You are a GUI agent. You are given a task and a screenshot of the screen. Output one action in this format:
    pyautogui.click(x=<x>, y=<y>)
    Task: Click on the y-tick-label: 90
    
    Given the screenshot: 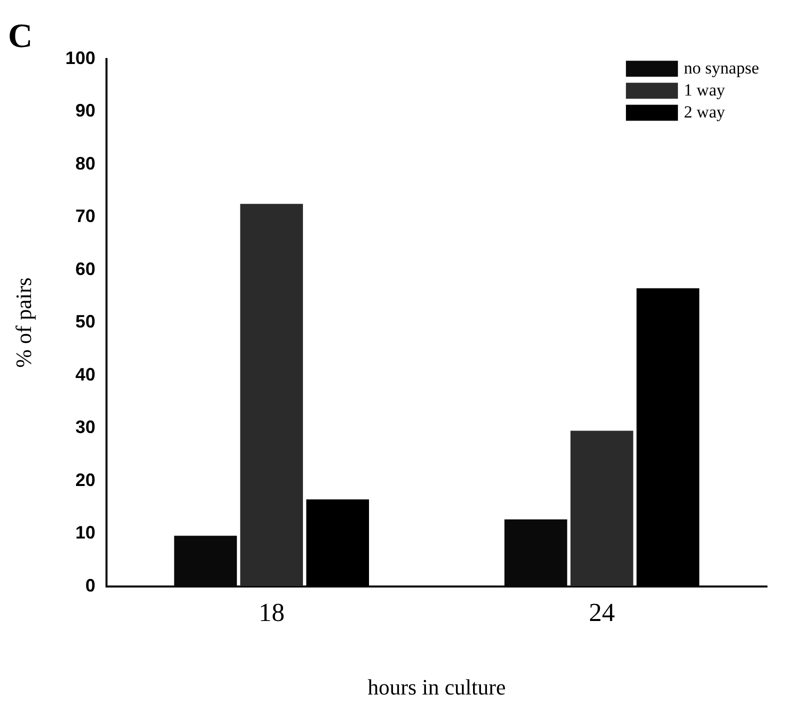 What is the action you would take?
    pyautogui.click(x=85, y=110)
    